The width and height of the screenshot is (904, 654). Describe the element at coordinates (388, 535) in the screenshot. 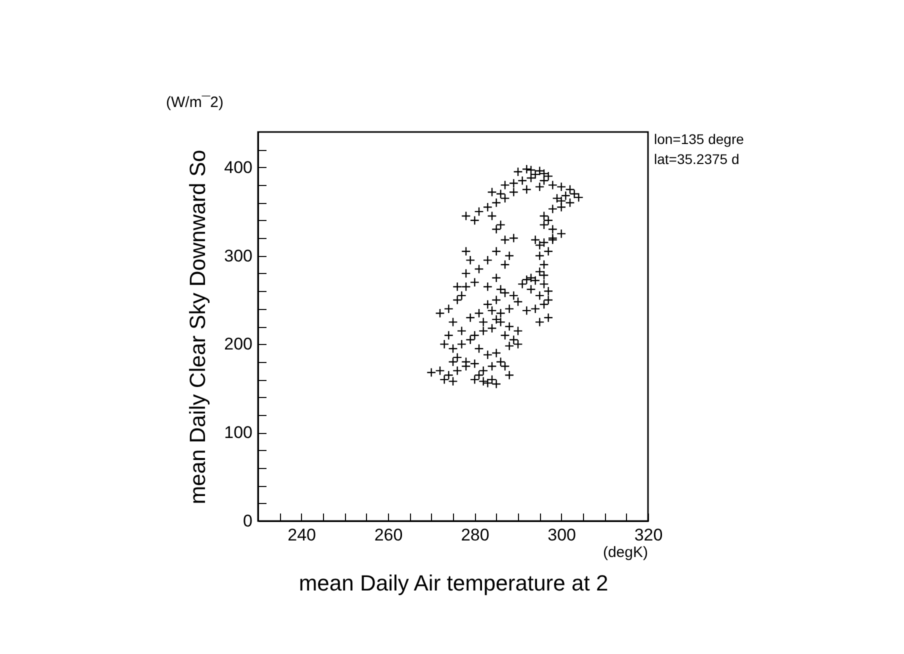

I see `x-tick-label: 260` at that location.